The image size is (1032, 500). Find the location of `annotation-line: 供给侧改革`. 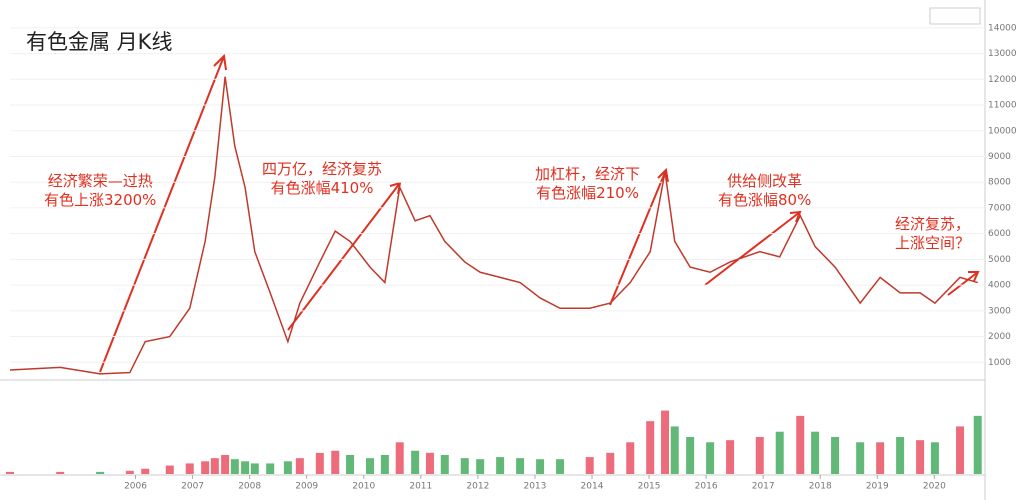

annotation-line: 供给侧改革 is located at coordinates (765, 181).